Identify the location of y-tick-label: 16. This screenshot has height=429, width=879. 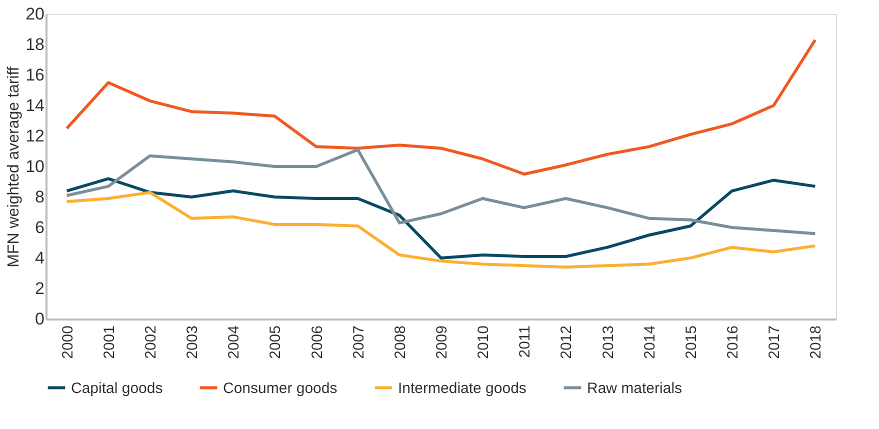
(35, 75).